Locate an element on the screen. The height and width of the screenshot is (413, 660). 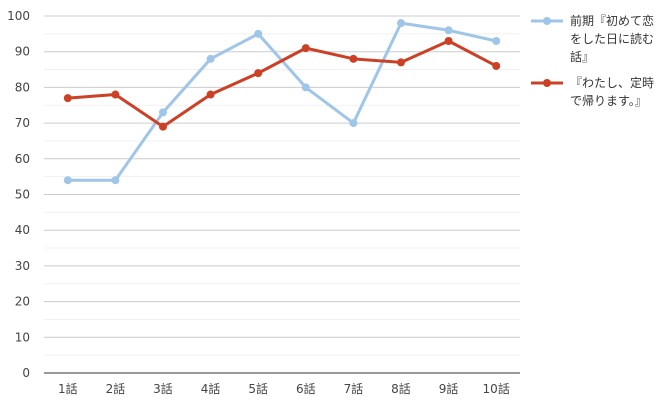
y-tick-label: 0 is located at coordinates (26, 373).